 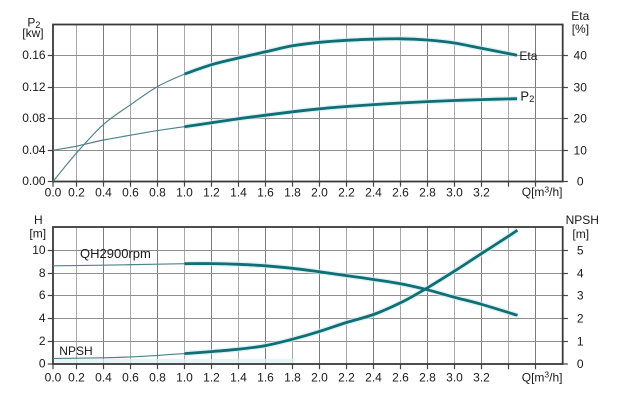 What do you see at coordinates (34, 118) in the screenshot?
I see `svg-text: 0.08` at bounding box center [34, 118].